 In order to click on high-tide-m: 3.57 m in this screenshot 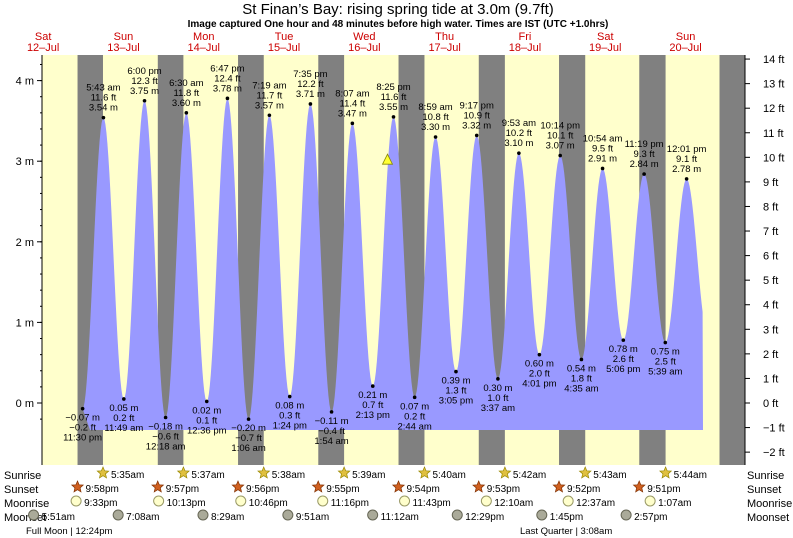, I will do `click(269, 105)`.